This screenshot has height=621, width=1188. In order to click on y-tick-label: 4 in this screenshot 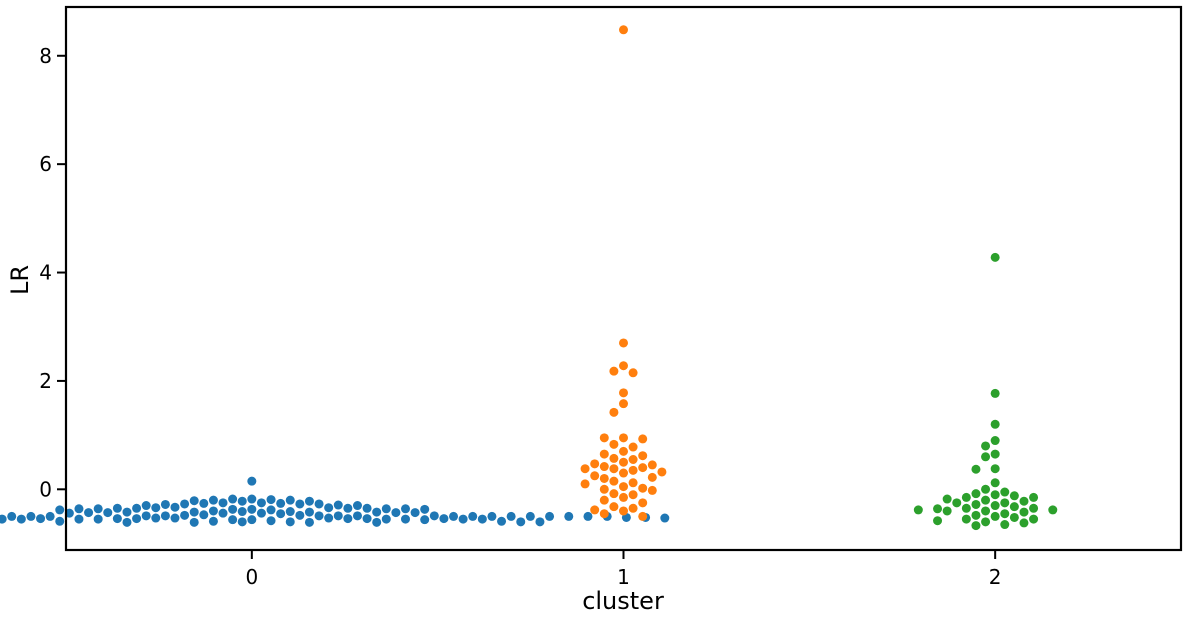, I will do `click(45, 273)`.